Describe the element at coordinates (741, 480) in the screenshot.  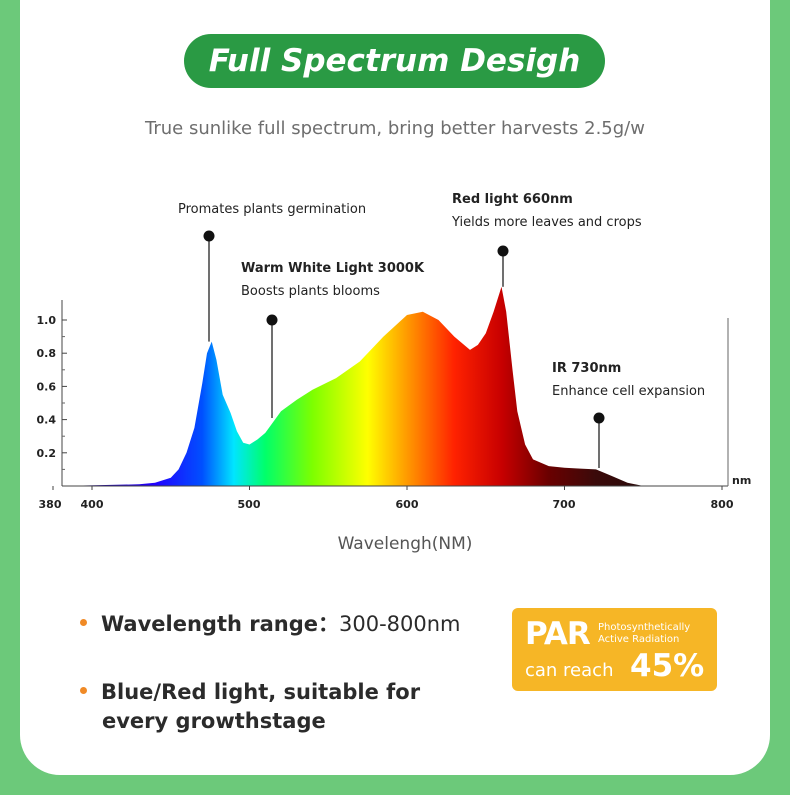
I see `x-unit-label: nm` at that location.